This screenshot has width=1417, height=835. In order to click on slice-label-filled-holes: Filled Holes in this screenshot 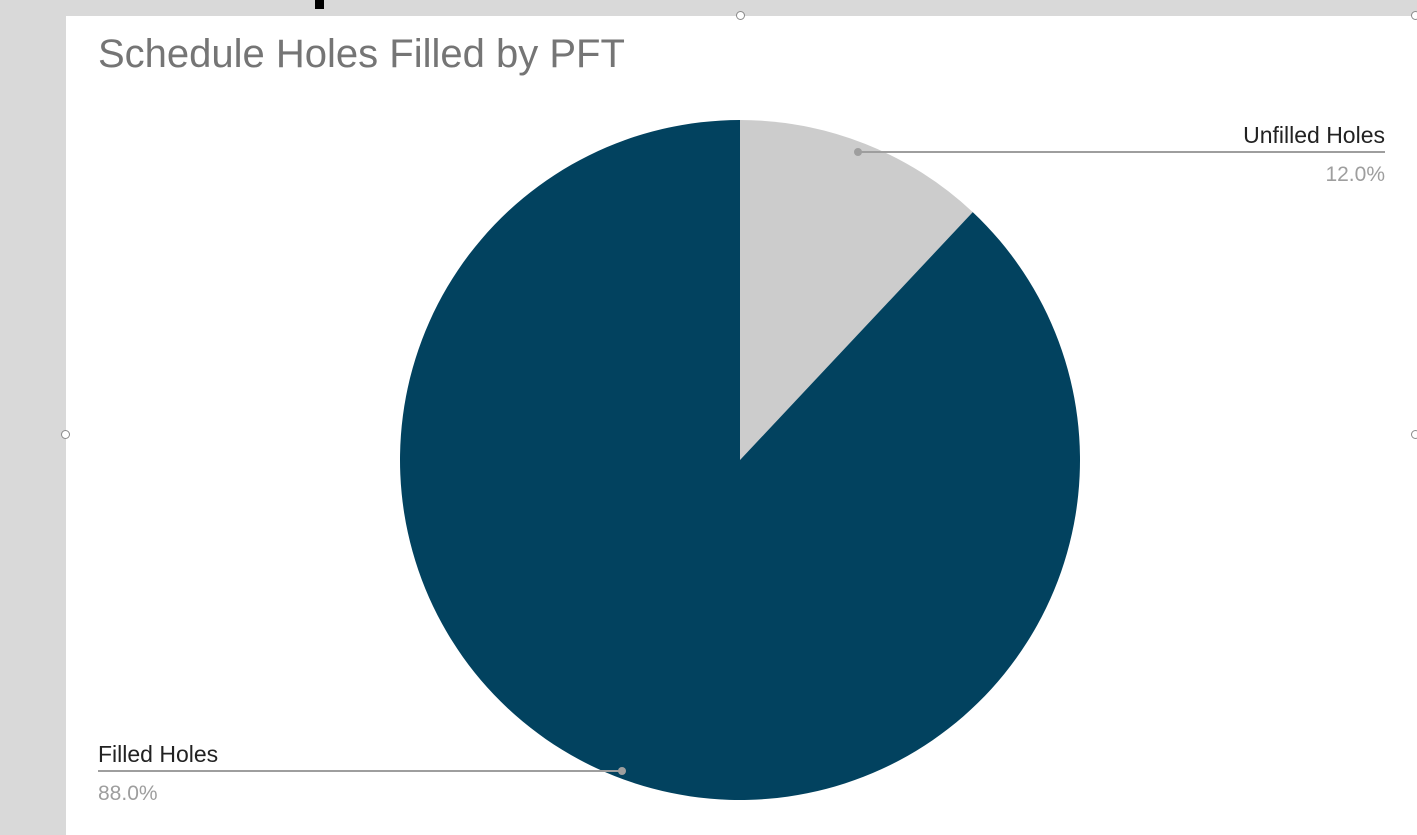, I will do `click(158, 754)`.